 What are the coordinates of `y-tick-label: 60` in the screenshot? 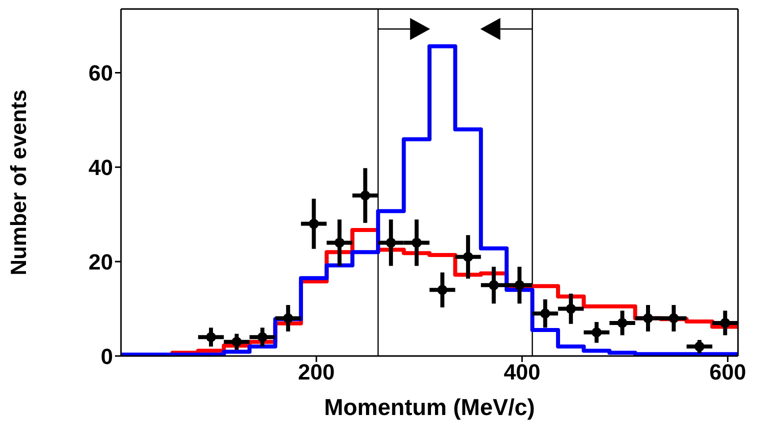 It's located at (100, 73).